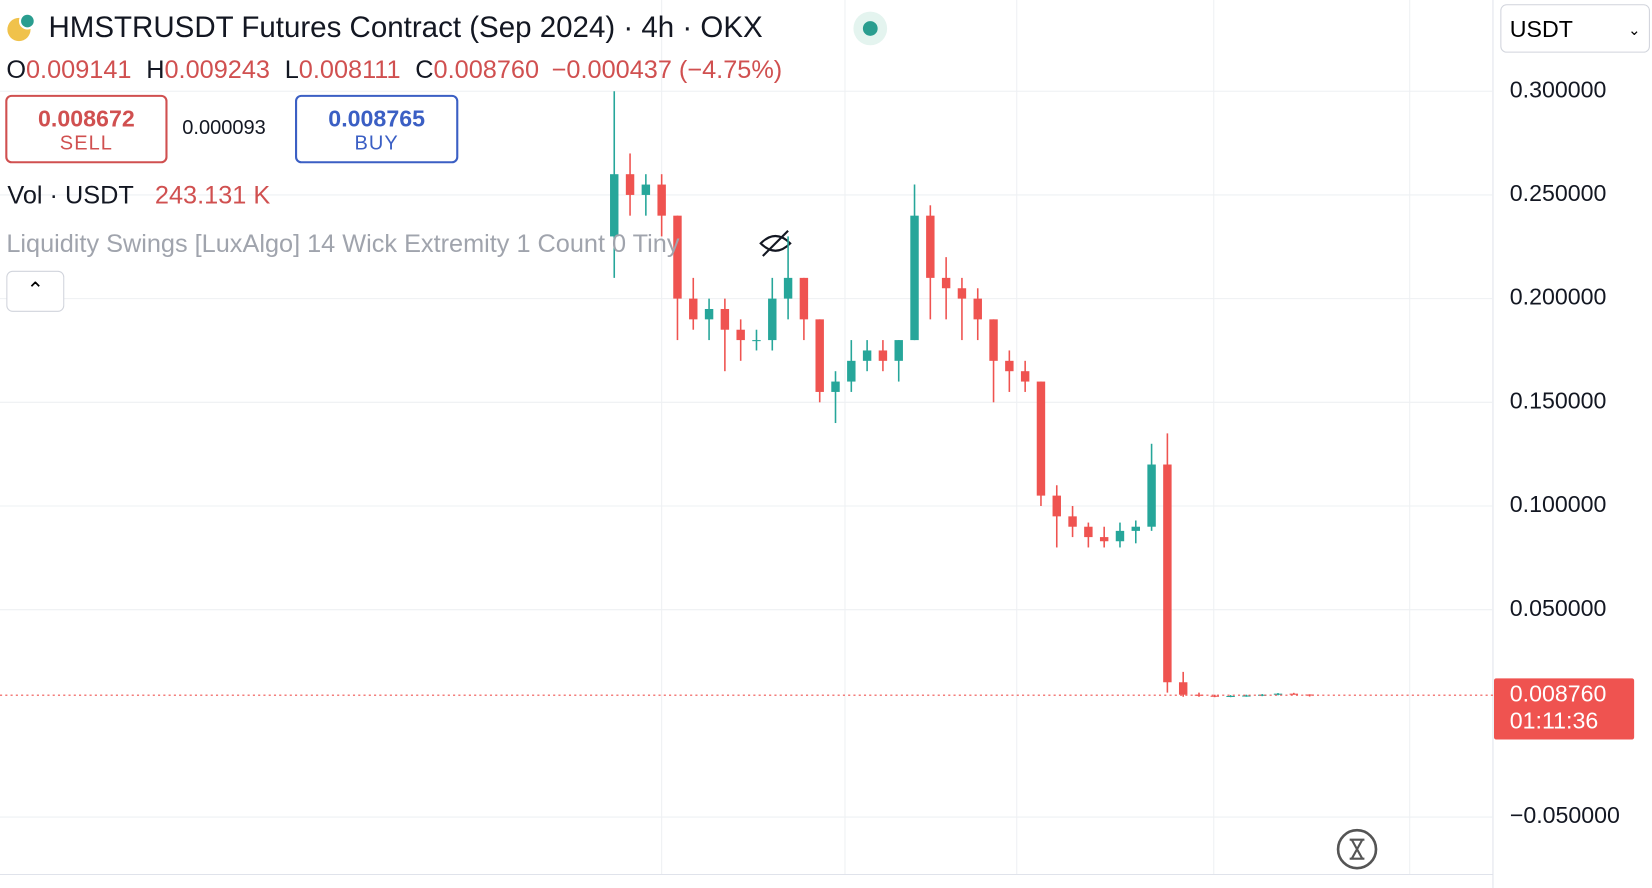  I want to click on collapse-button: ⌃, so click(35, 291).